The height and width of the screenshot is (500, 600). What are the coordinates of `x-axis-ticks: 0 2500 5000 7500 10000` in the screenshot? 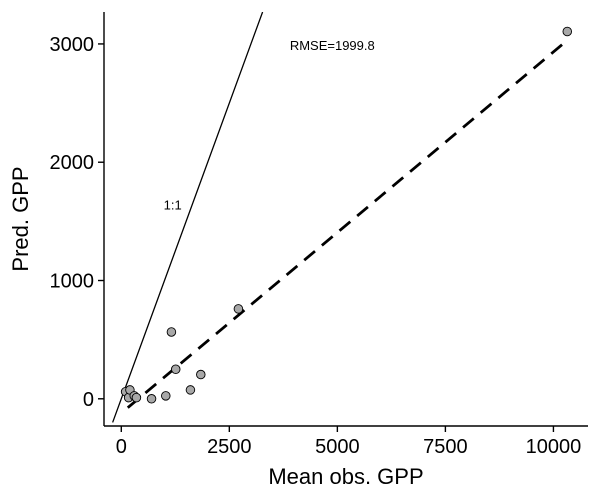 It's located at (349, 442).